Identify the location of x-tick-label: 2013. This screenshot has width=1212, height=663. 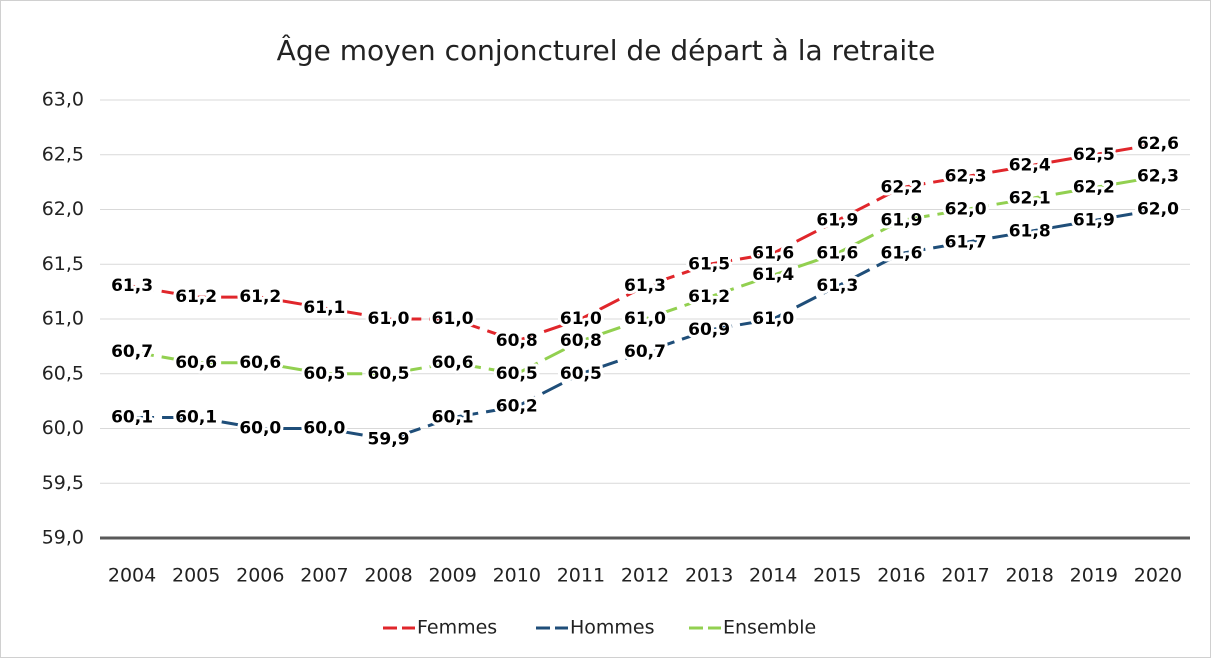
(709, 576).